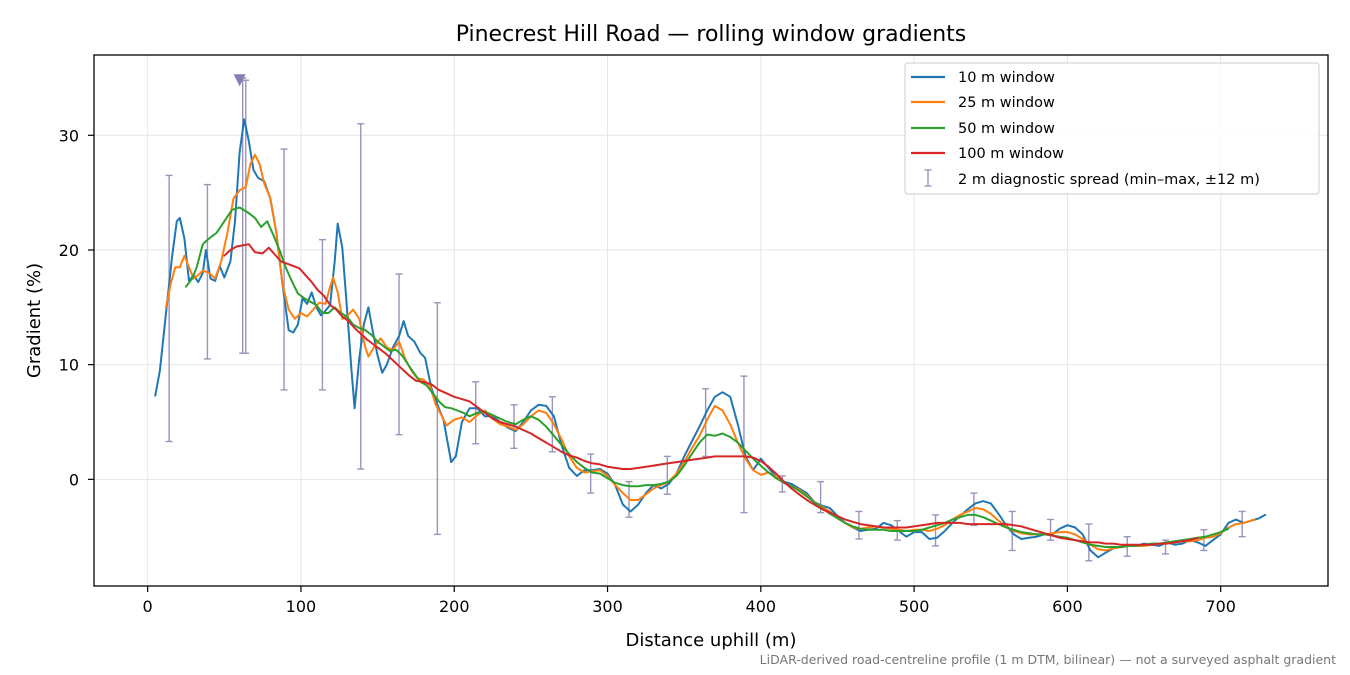 Image resolution: width=1350 pixels, height=675 pixels. I want to click on max-gradient-marker, so click(239, 80).